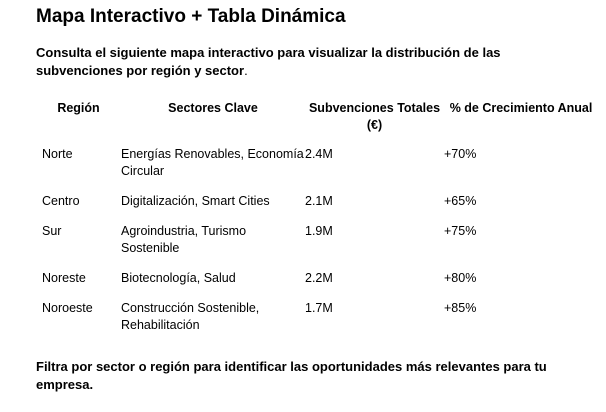 The height and width of the screenshot is (412, 606). What do you see at coordinates (191, 16) in the screenshot?
I see `page-title: Mapa Interactivo + Tabla Dinámica` at bounding box center [191, 16].